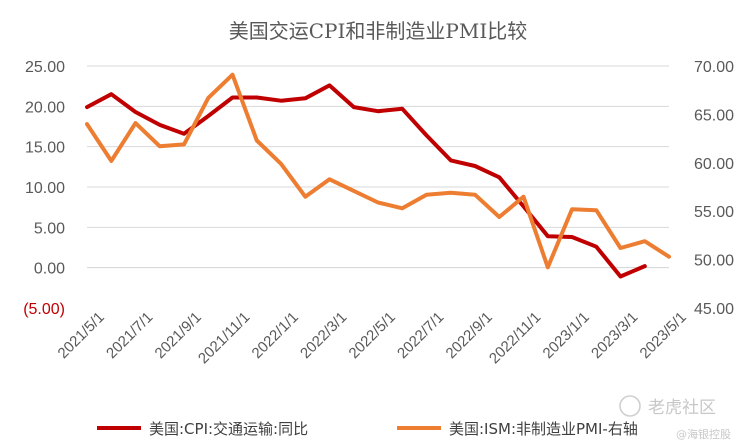 This screenshot has height=448, width=750. Describe the element at coordinates (703, 434) in the screenshot. I see `watermark-handle: @海银控股` at that location.